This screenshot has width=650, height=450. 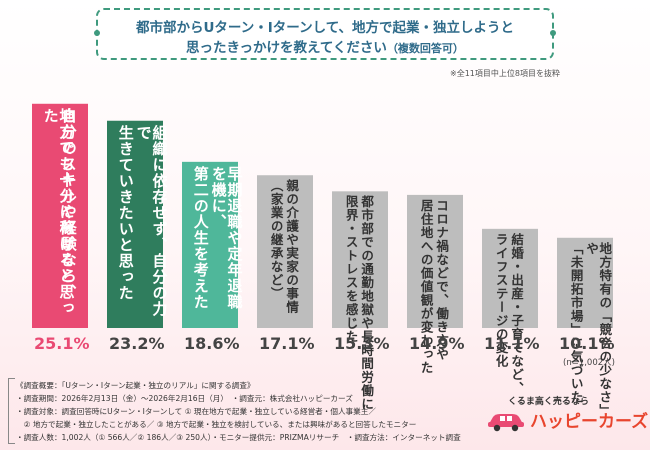 What do you see at coordinates (212, 343) in the screenshot?
I see `value-label-3: 18.6%` at bounding box center [212, 343].